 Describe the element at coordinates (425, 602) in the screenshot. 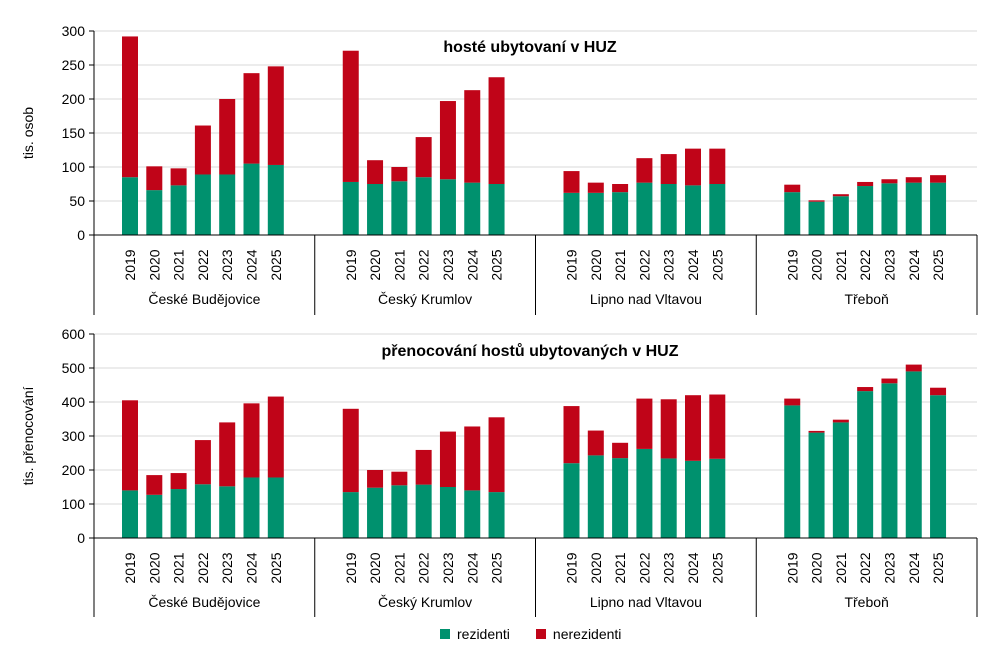

I see `x-group-label: Český Krumlov` at that location.